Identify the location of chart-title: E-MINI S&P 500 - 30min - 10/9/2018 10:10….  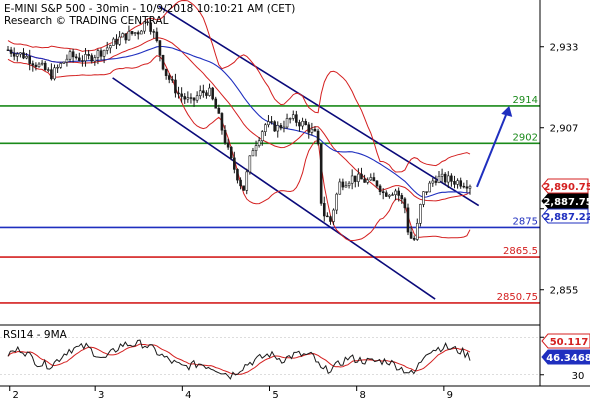
(149, 9).